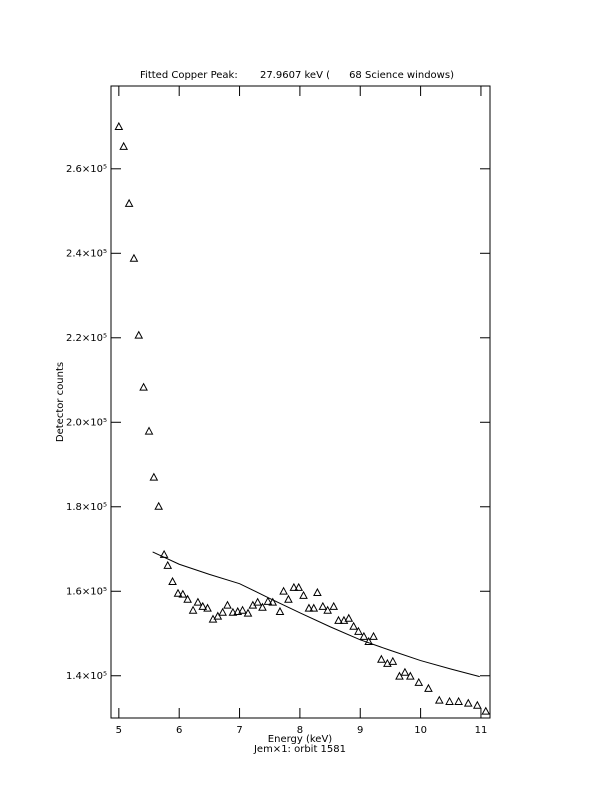  What do you see at coordinates (60, 402) in the screenshot?
I see `y-axis-label: Detector counts` at bounding box center [60, 402].